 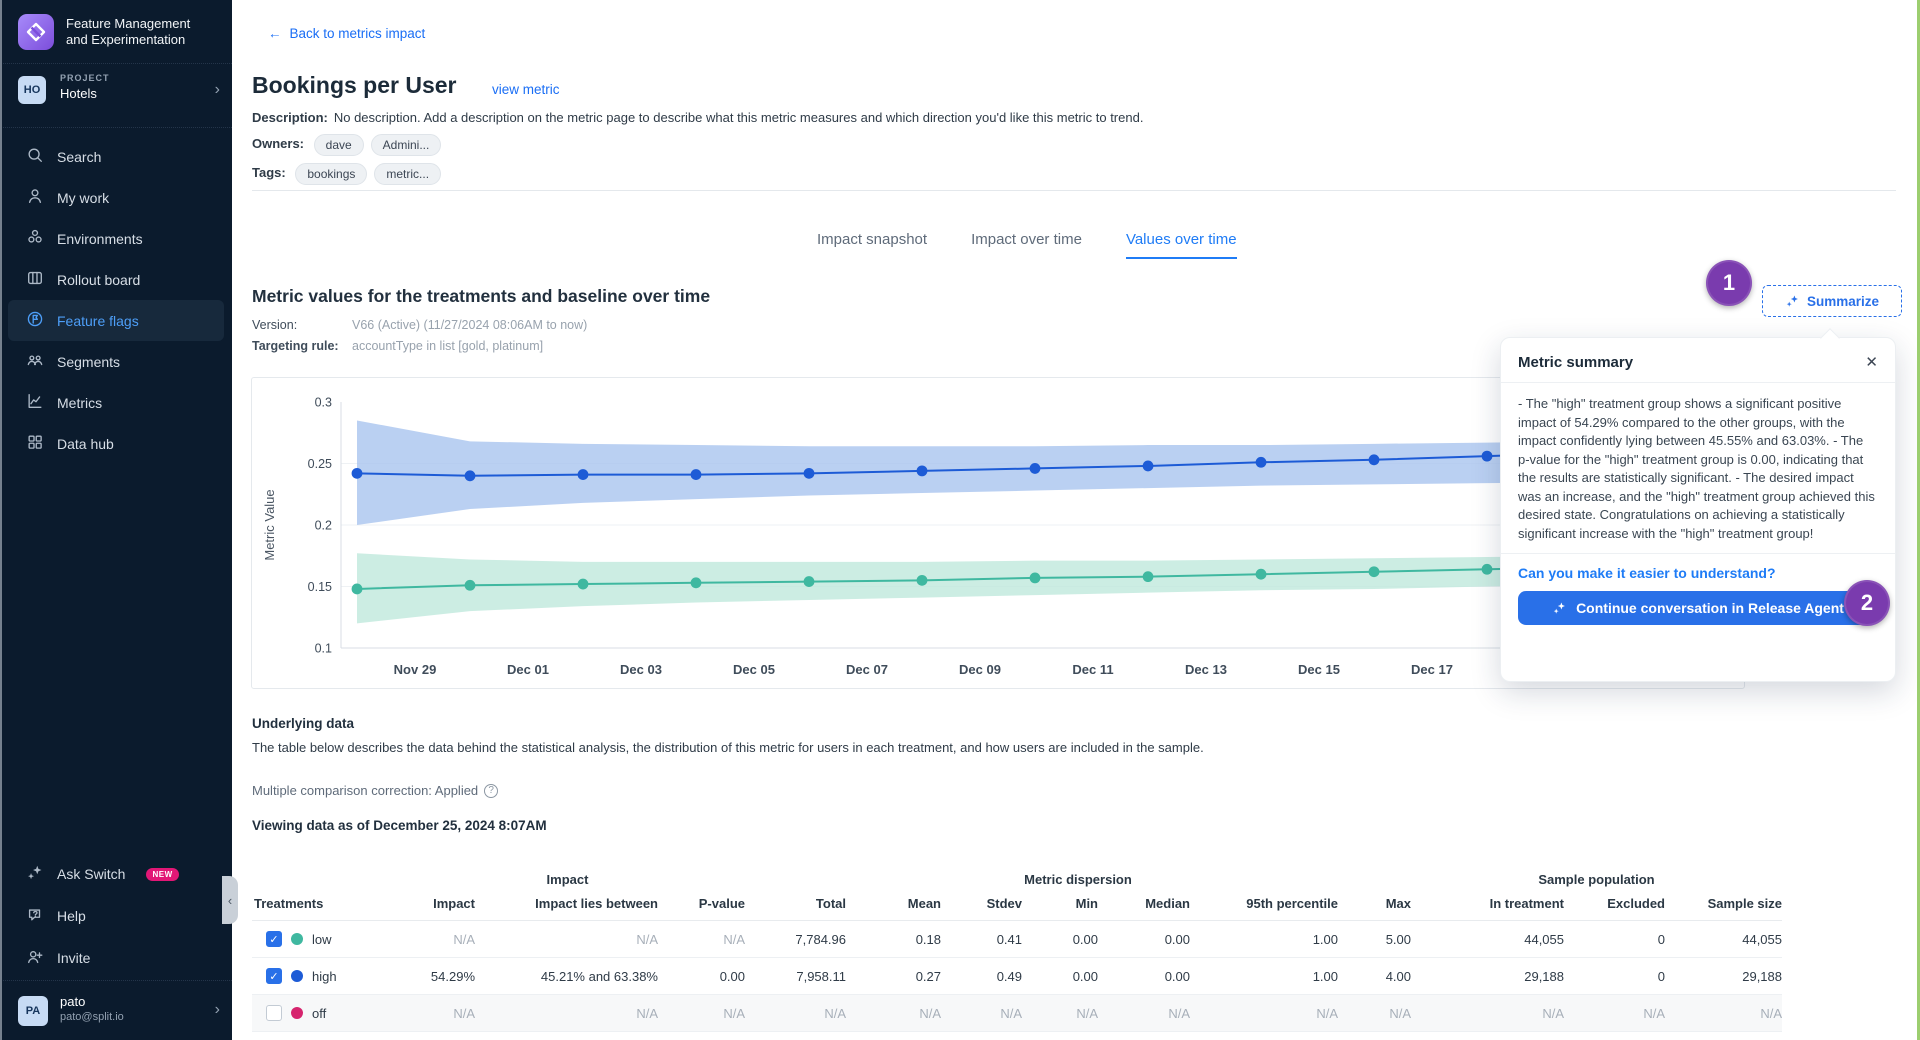 What do you see at coordinates (1647, 573) in the screenshot?
I see `easier-to-understand-link: Can you make it easier to understand?` at bounding box center [1647, 573].